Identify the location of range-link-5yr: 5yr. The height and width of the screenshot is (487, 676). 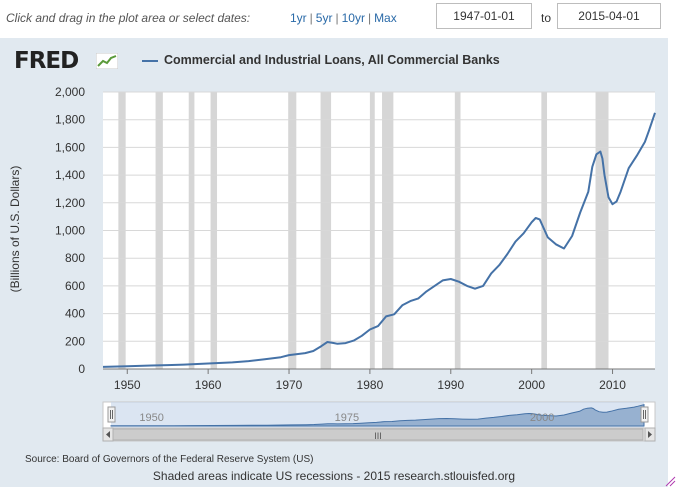
(324, 18).